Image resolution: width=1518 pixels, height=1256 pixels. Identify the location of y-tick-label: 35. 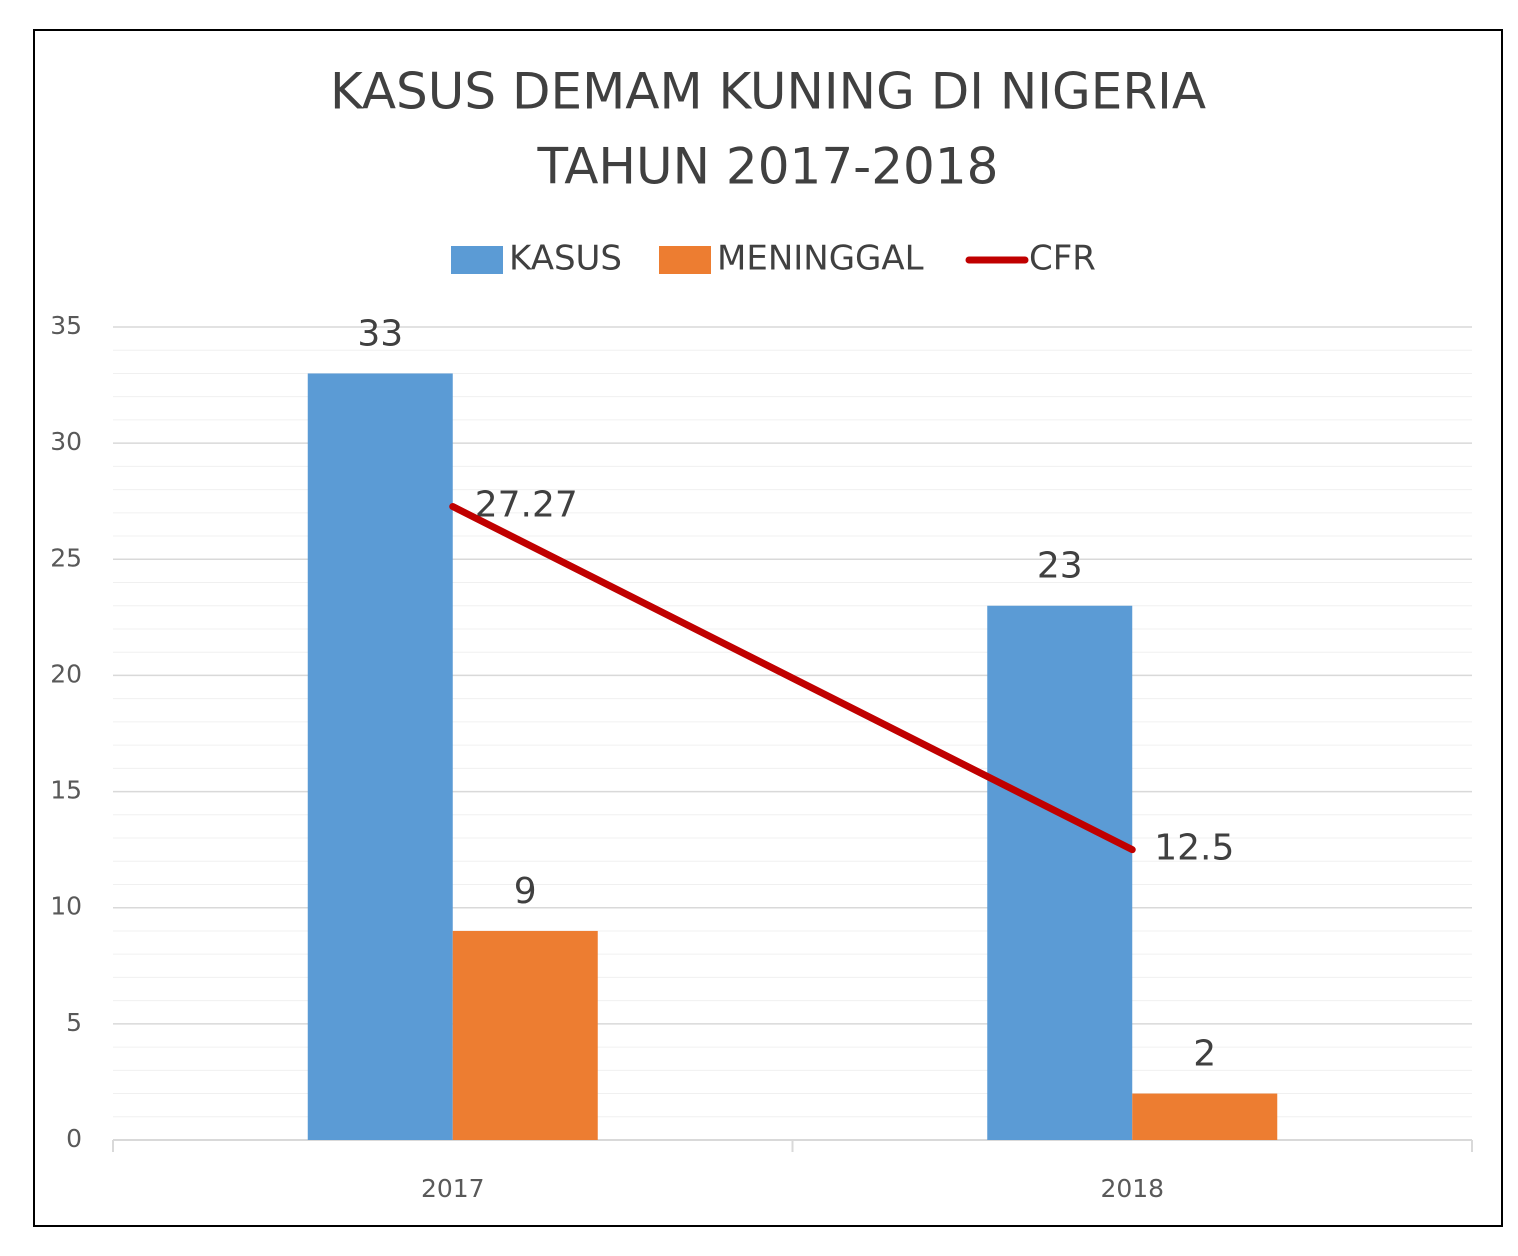
(66, 325).